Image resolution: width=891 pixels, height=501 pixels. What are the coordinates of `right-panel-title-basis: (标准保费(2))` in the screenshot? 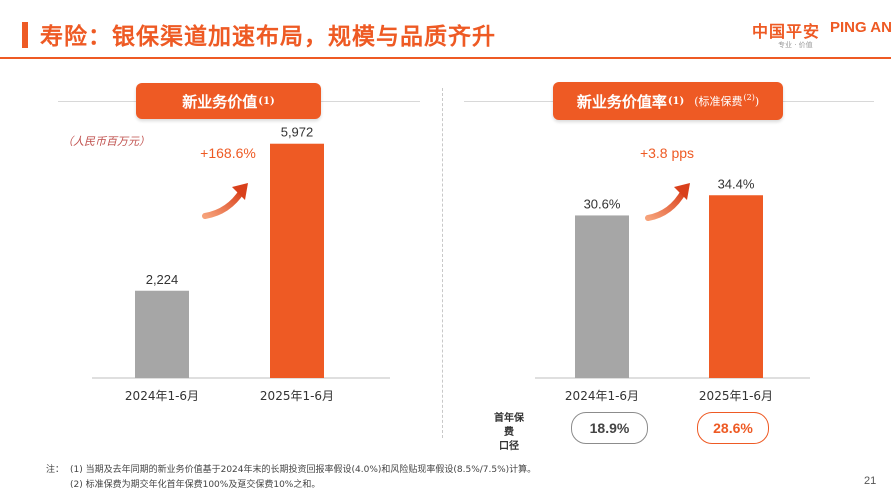 It's located at (726, 101).